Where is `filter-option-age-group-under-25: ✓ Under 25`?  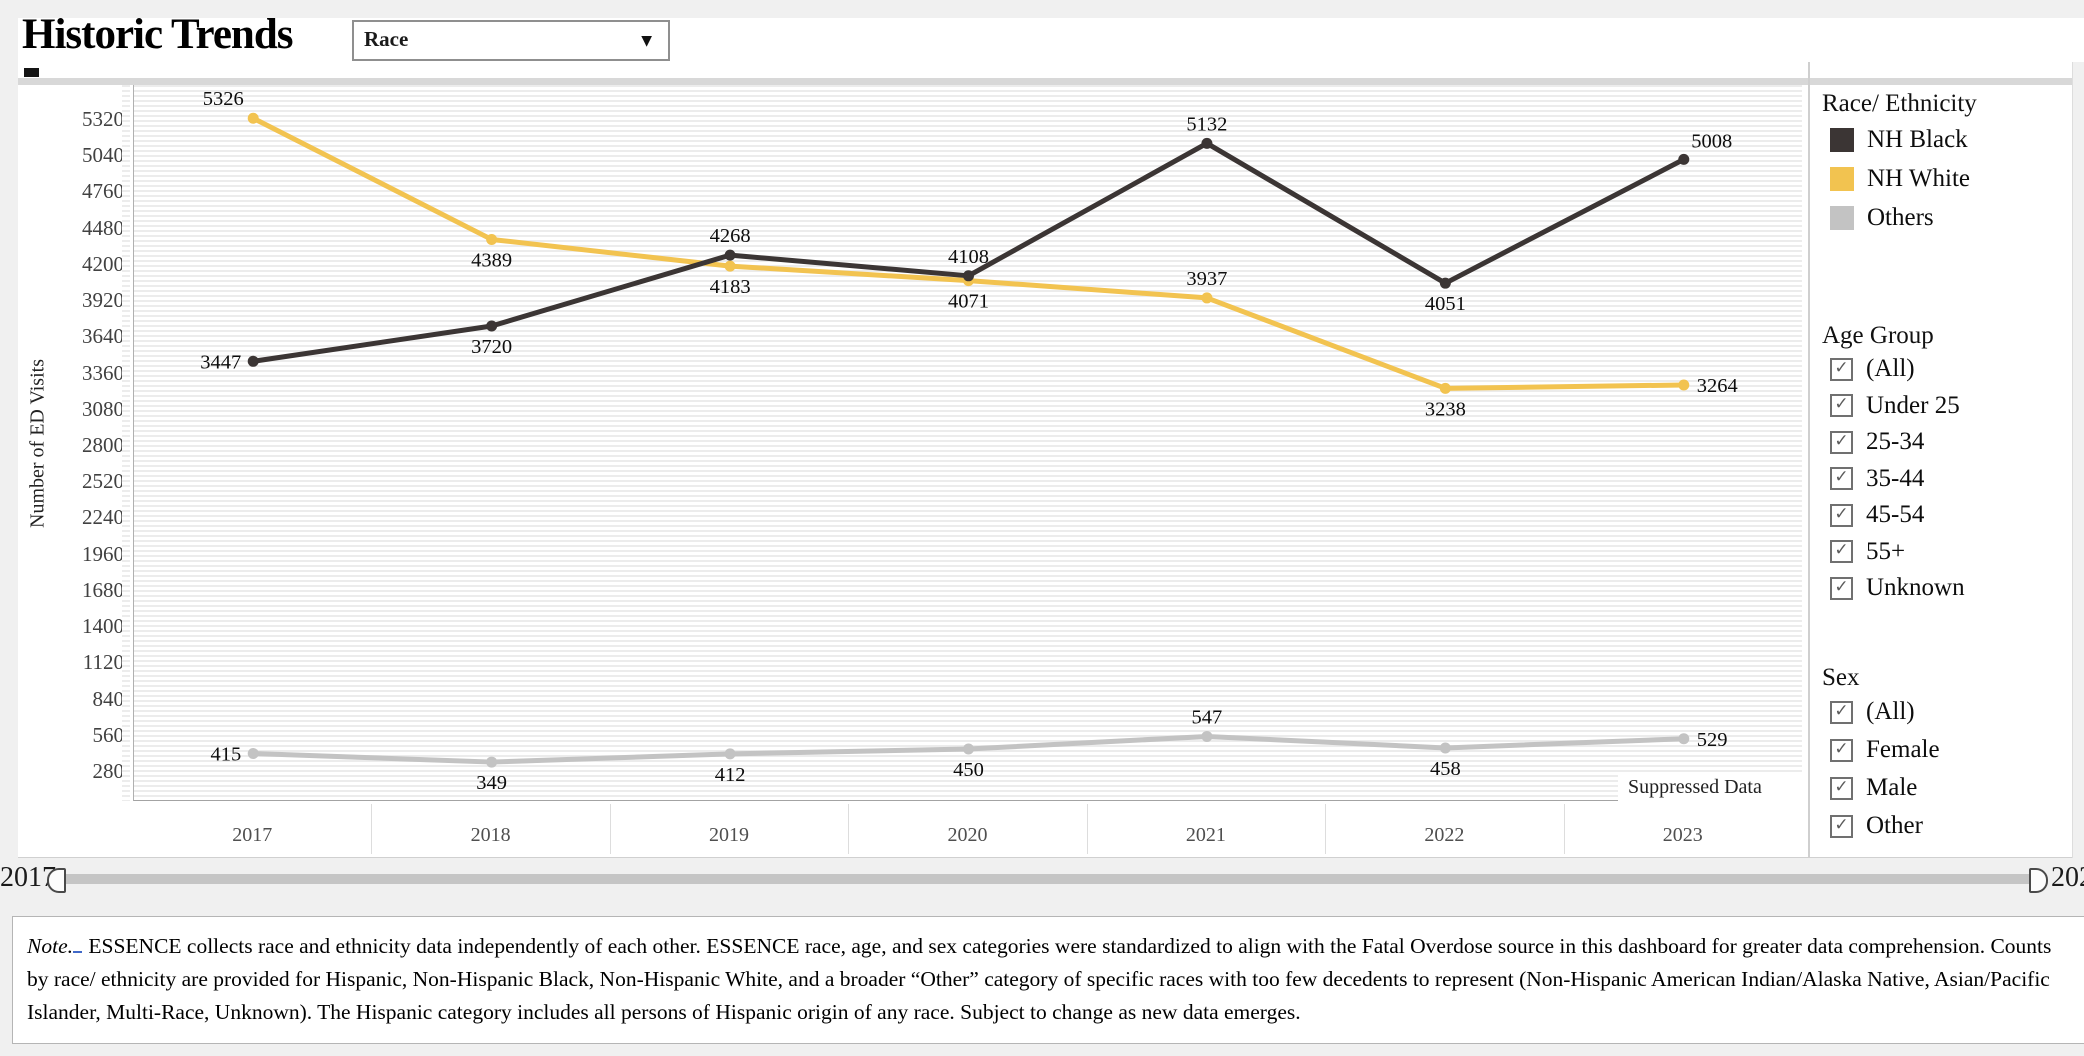
filter-option-age-group-under-25: ✓ Under 25 is located at coordinates (1897, 405).